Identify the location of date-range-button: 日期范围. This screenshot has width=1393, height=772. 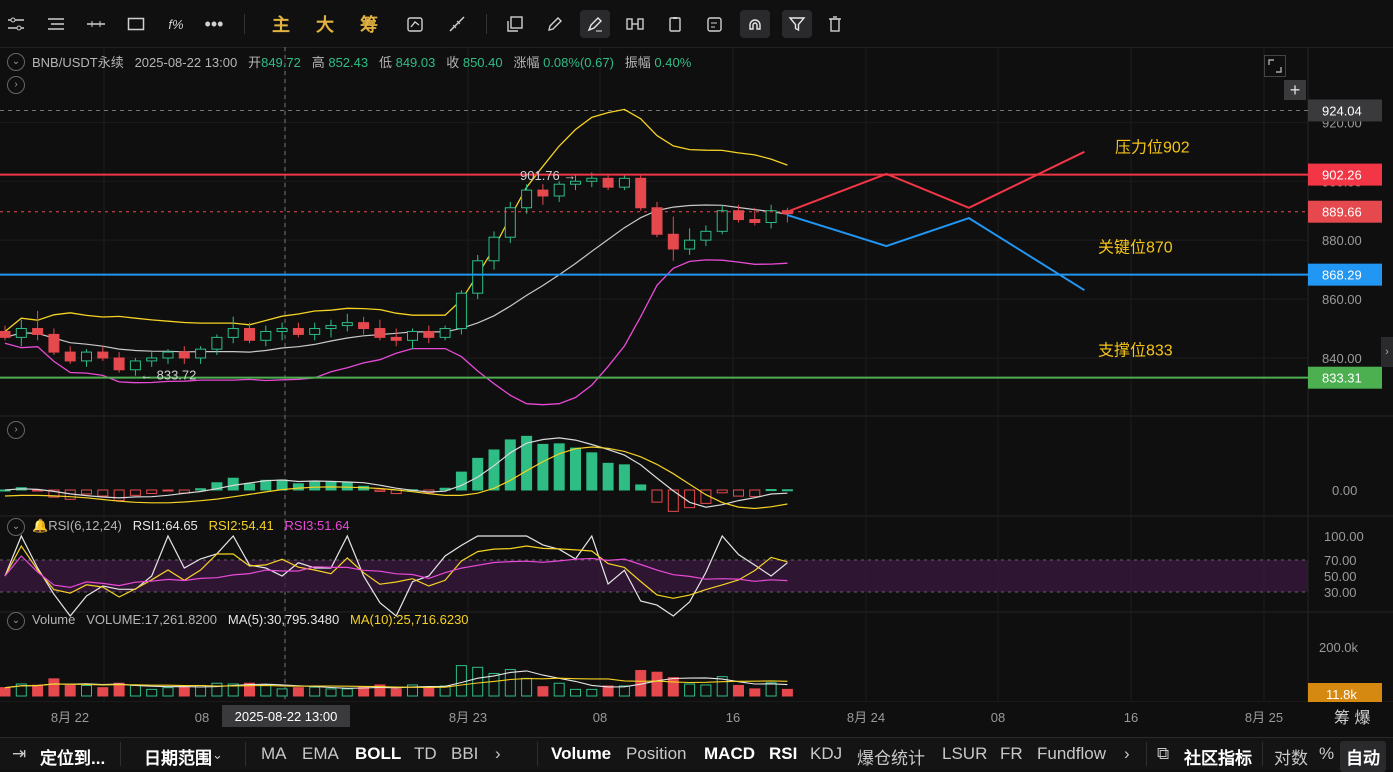
(178, 758).